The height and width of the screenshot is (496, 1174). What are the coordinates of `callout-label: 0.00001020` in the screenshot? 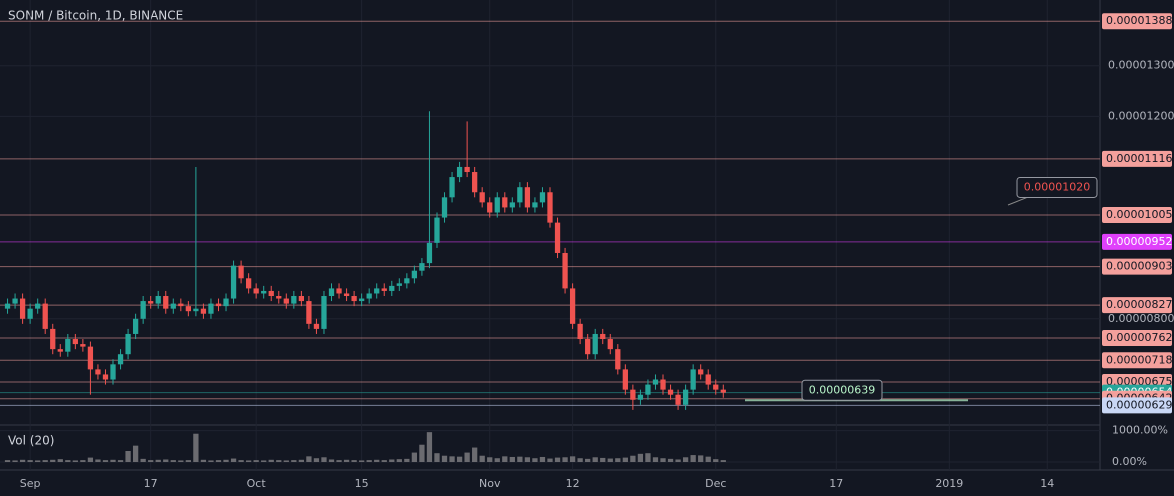 It's located at (1057, 186).